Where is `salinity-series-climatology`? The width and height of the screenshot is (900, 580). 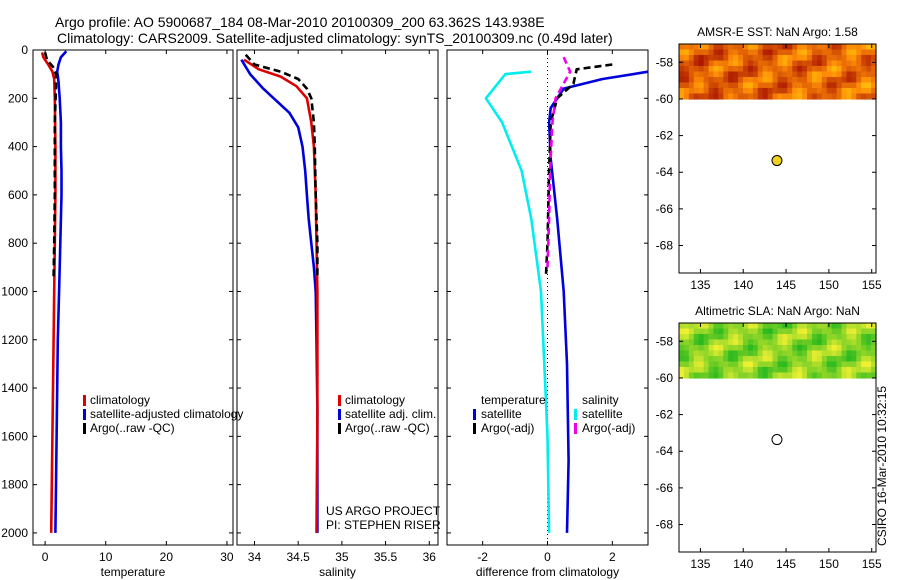
salinity-series-climatology is located at coordinates (281, 295).